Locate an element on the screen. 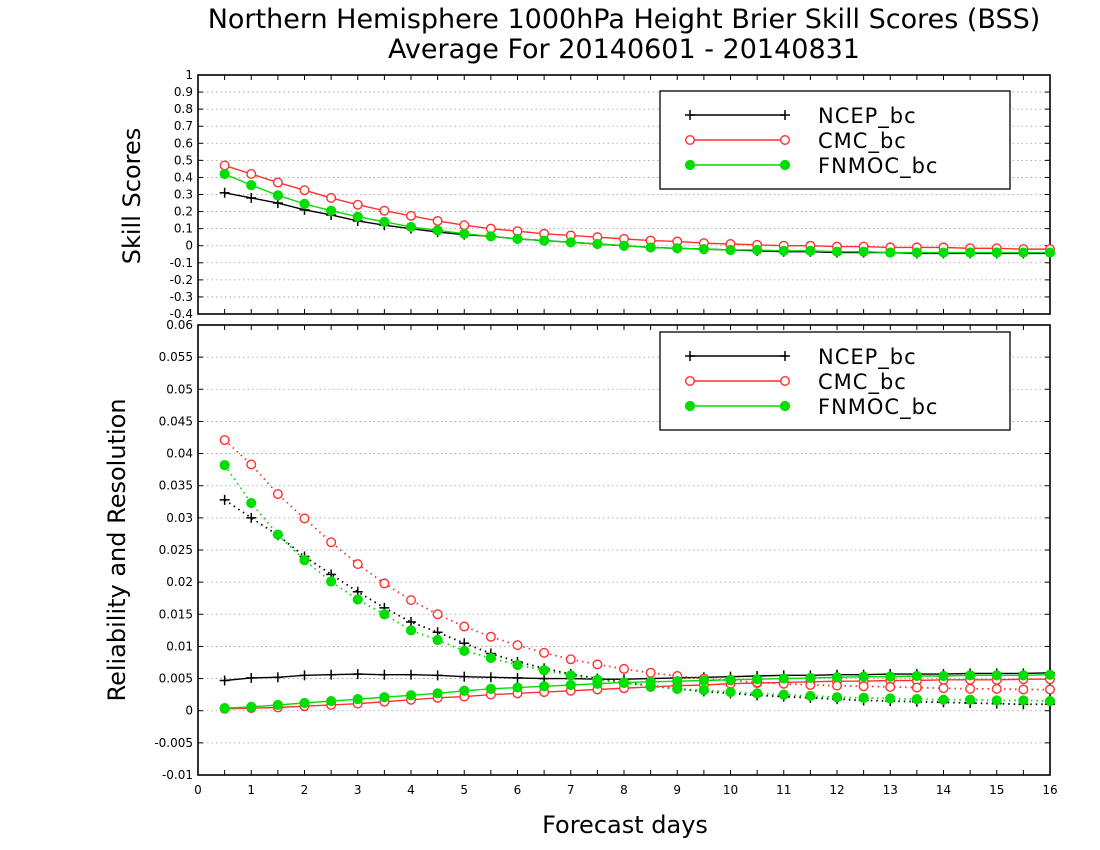 The height and width of the screenshot is (850, 1100). y-tick-label: 0 is located at coordinates (189, 246).